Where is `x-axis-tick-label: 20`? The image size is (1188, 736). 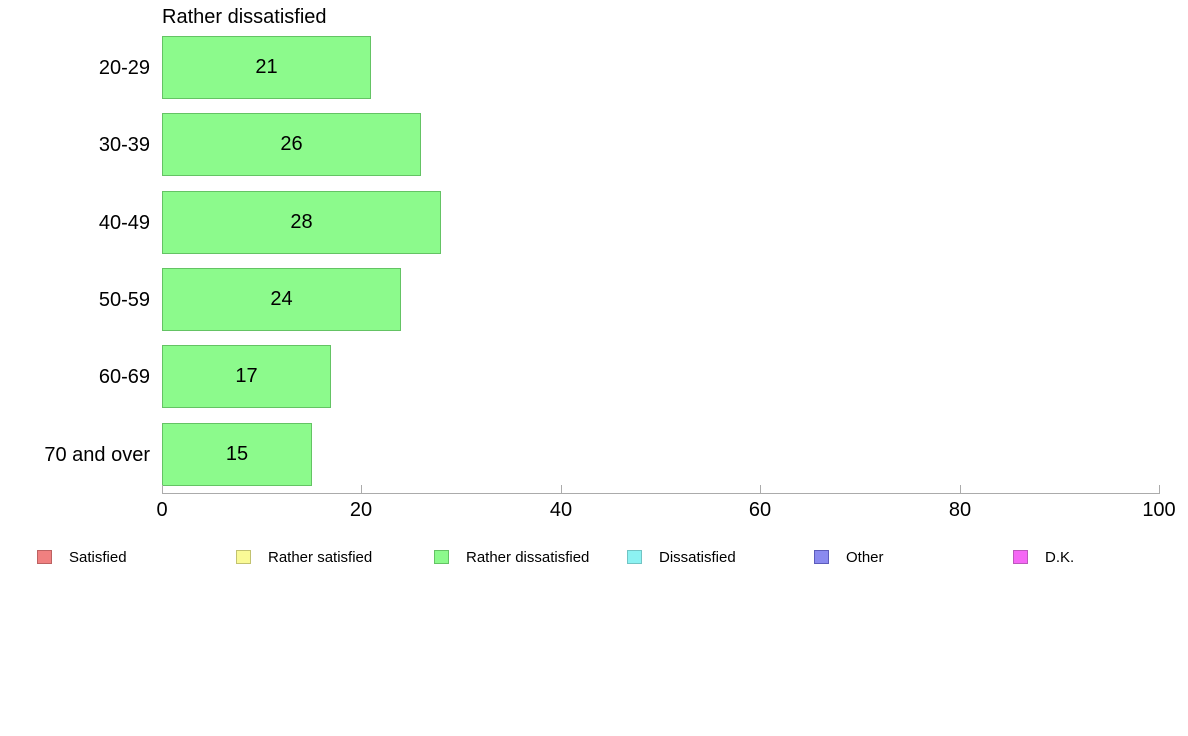 x-axis-tick-label: 20 is located at coordinates (361, 510).